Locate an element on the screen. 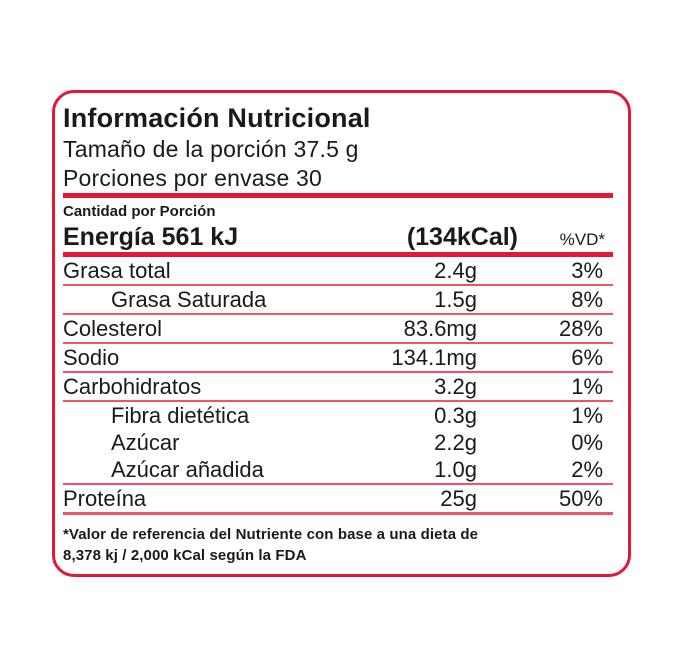 Image resolution: width=681 pixels, height=667 pixels. nutrient-amount: 1.5g is located at coordinates (455, 299).